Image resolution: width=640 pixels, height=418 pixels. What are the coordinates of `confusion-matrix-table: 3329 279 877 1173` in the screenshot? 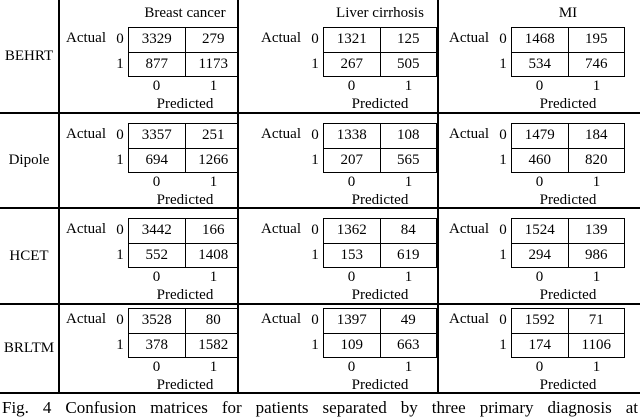 It's located at (182, 52).